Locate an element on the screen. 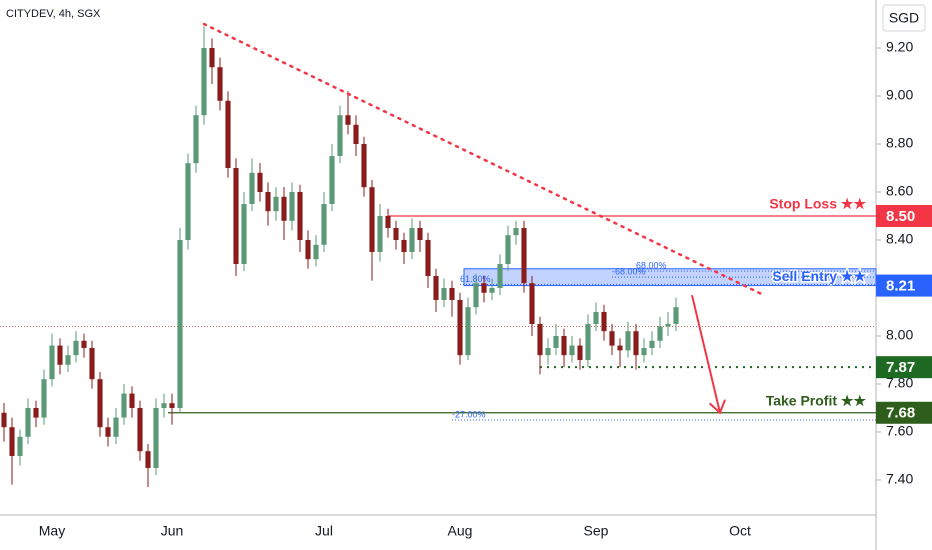  y-tick-label: 9.00 is located at coordinates (899, 95).